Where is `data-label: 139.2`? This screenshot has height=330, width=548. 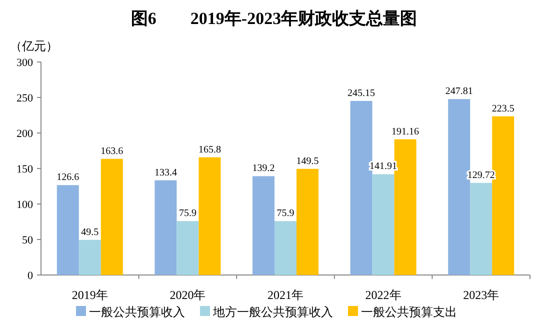
data-label: 139.2 is located at coordinates (263, 168).